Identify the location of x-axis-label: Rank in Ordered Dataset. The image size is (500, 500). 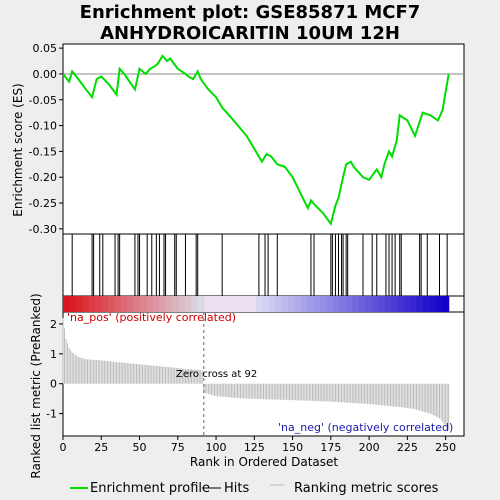
(264, 462).